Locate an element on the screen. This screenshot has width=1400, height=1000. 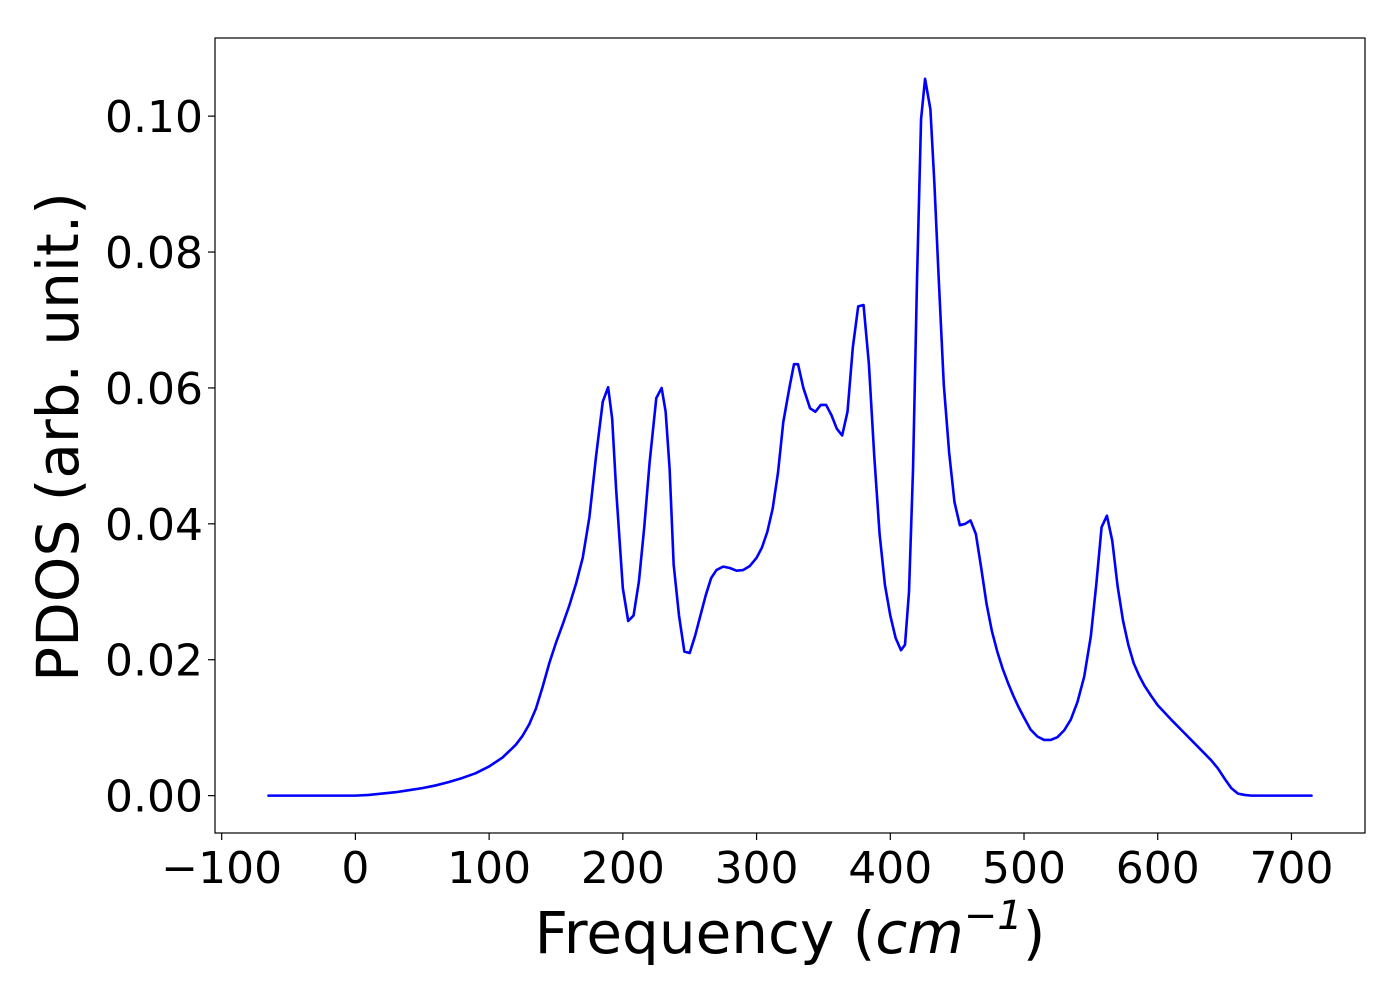
y-tick-label: 0.00 is located at coordinates (154, 797).